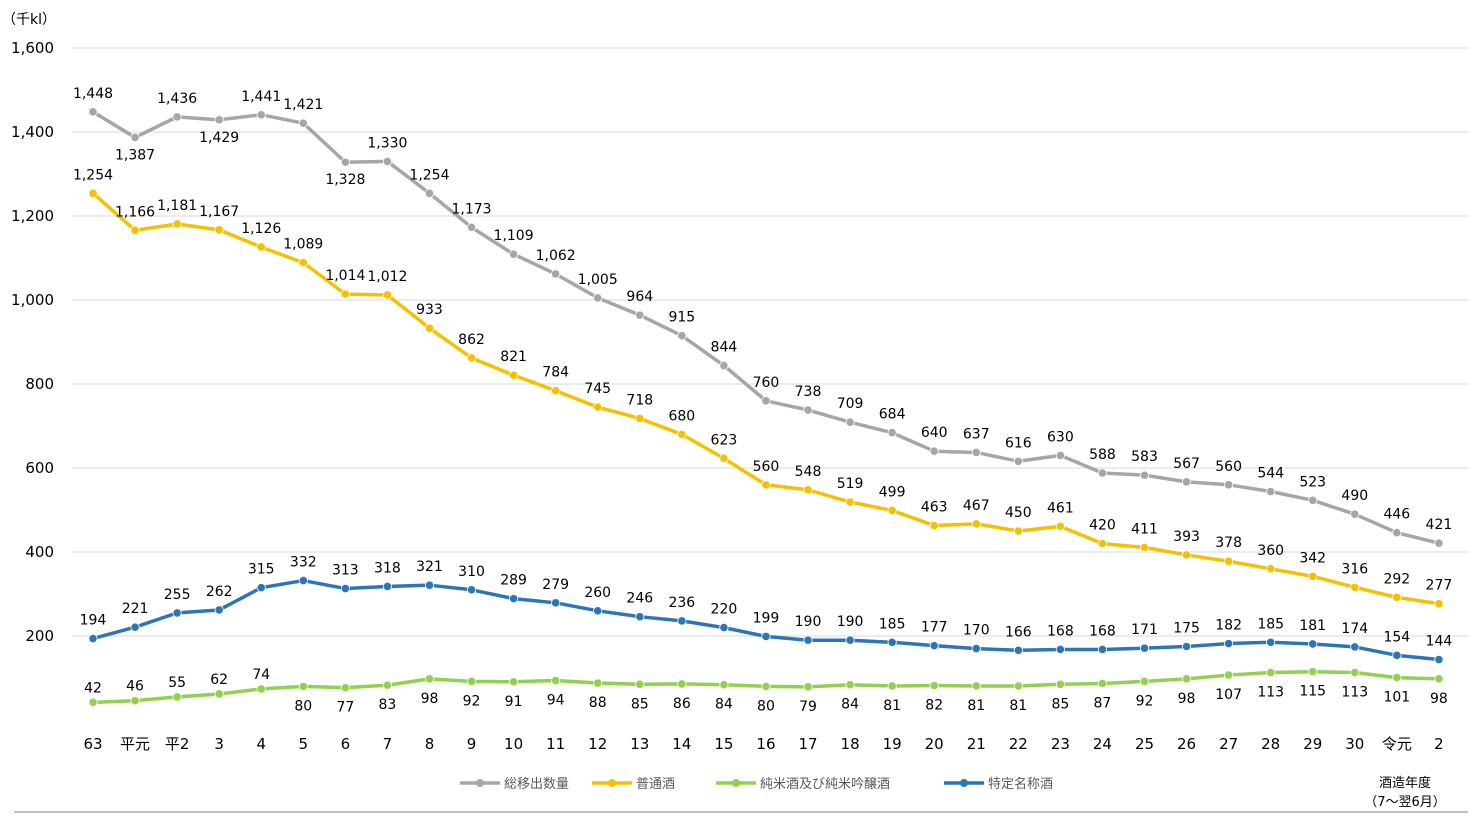  What do you see at coordinates (1228, 467) in the screenshot?
I see `data-label: 560` at bounding box center [1228, 467].